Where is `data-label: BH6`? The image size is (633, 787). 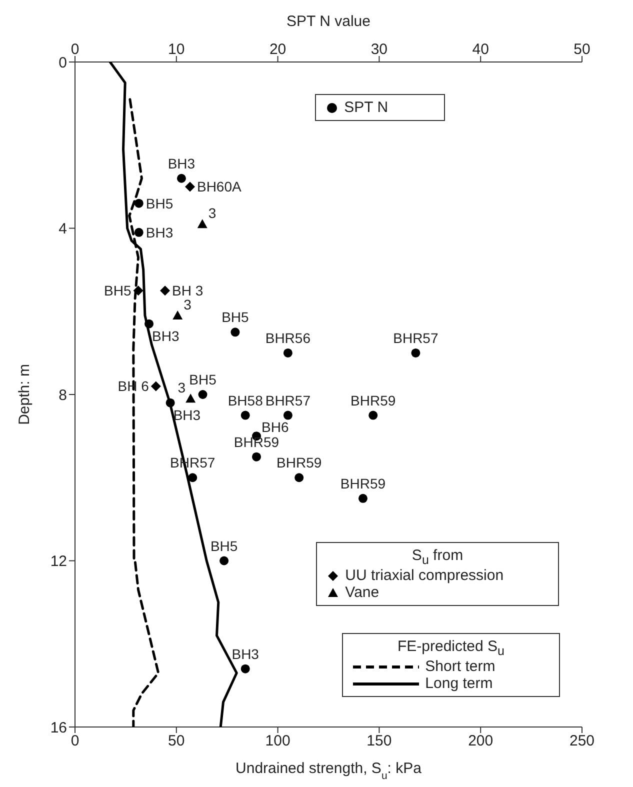 data-label: BH6 is located at coordinates (275, 427).